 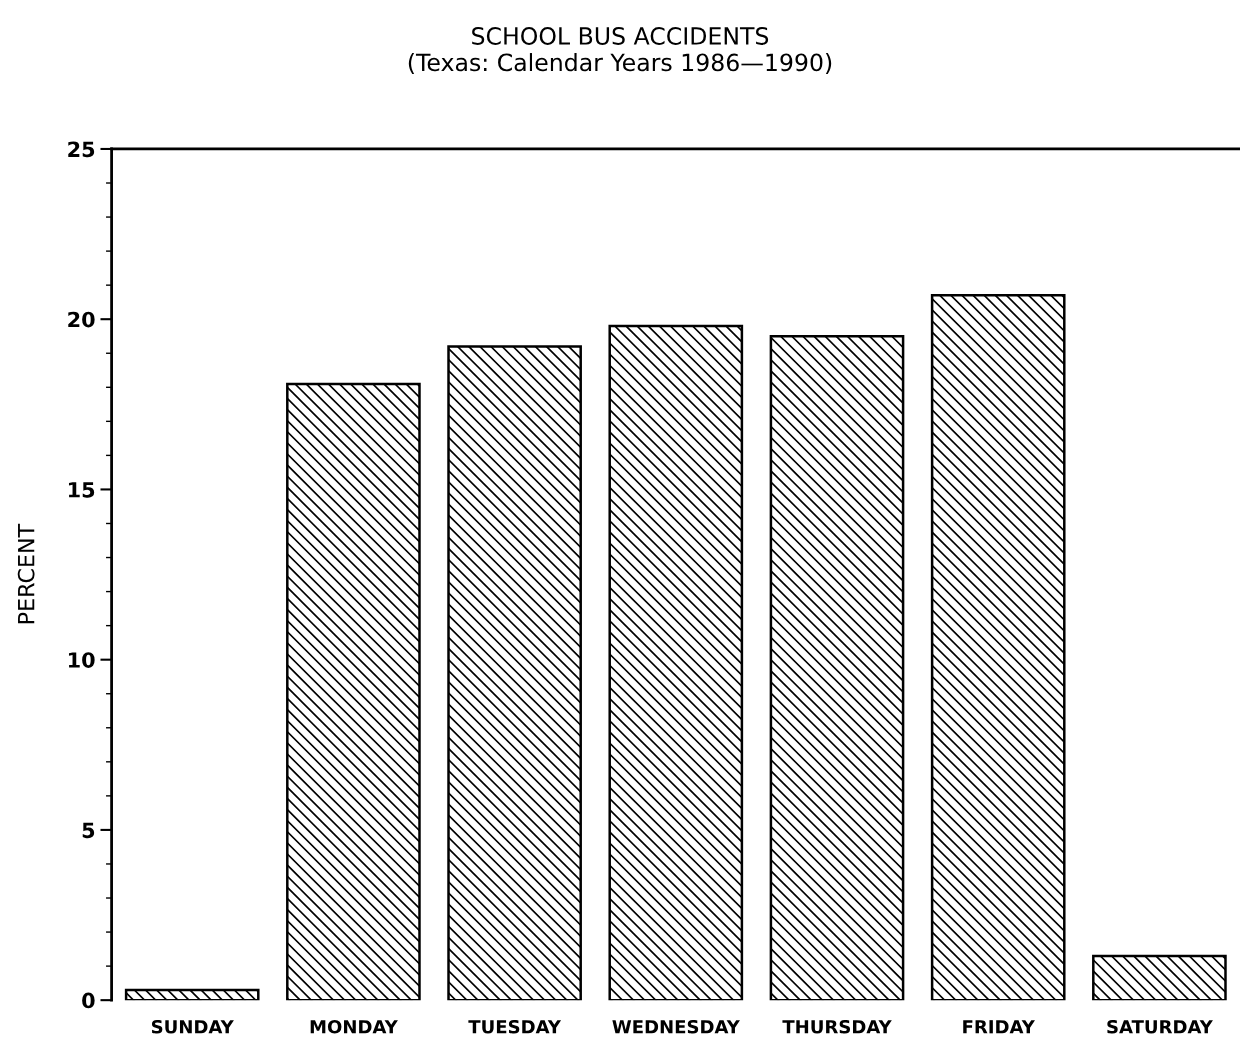 I want to click on x-tick-label: SATURDAY, so click(x=1160, y=1026).